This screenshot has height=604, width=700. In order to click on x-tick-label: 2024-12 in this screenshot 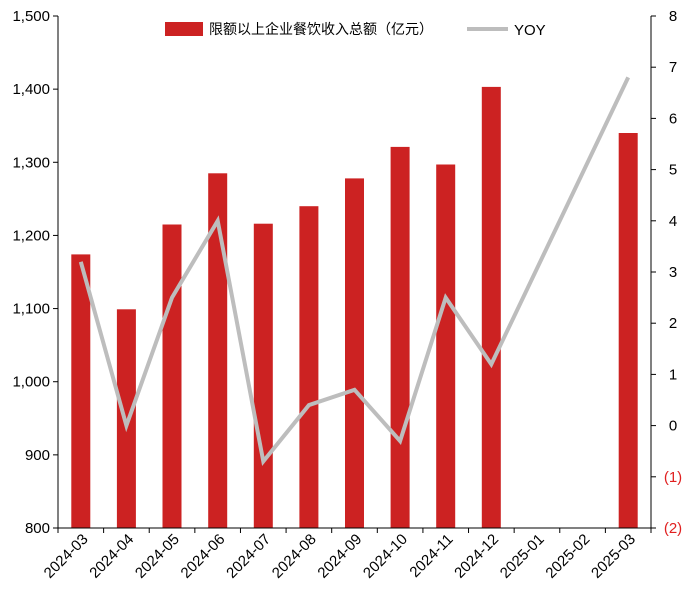, I will do `click(476, 556)`.